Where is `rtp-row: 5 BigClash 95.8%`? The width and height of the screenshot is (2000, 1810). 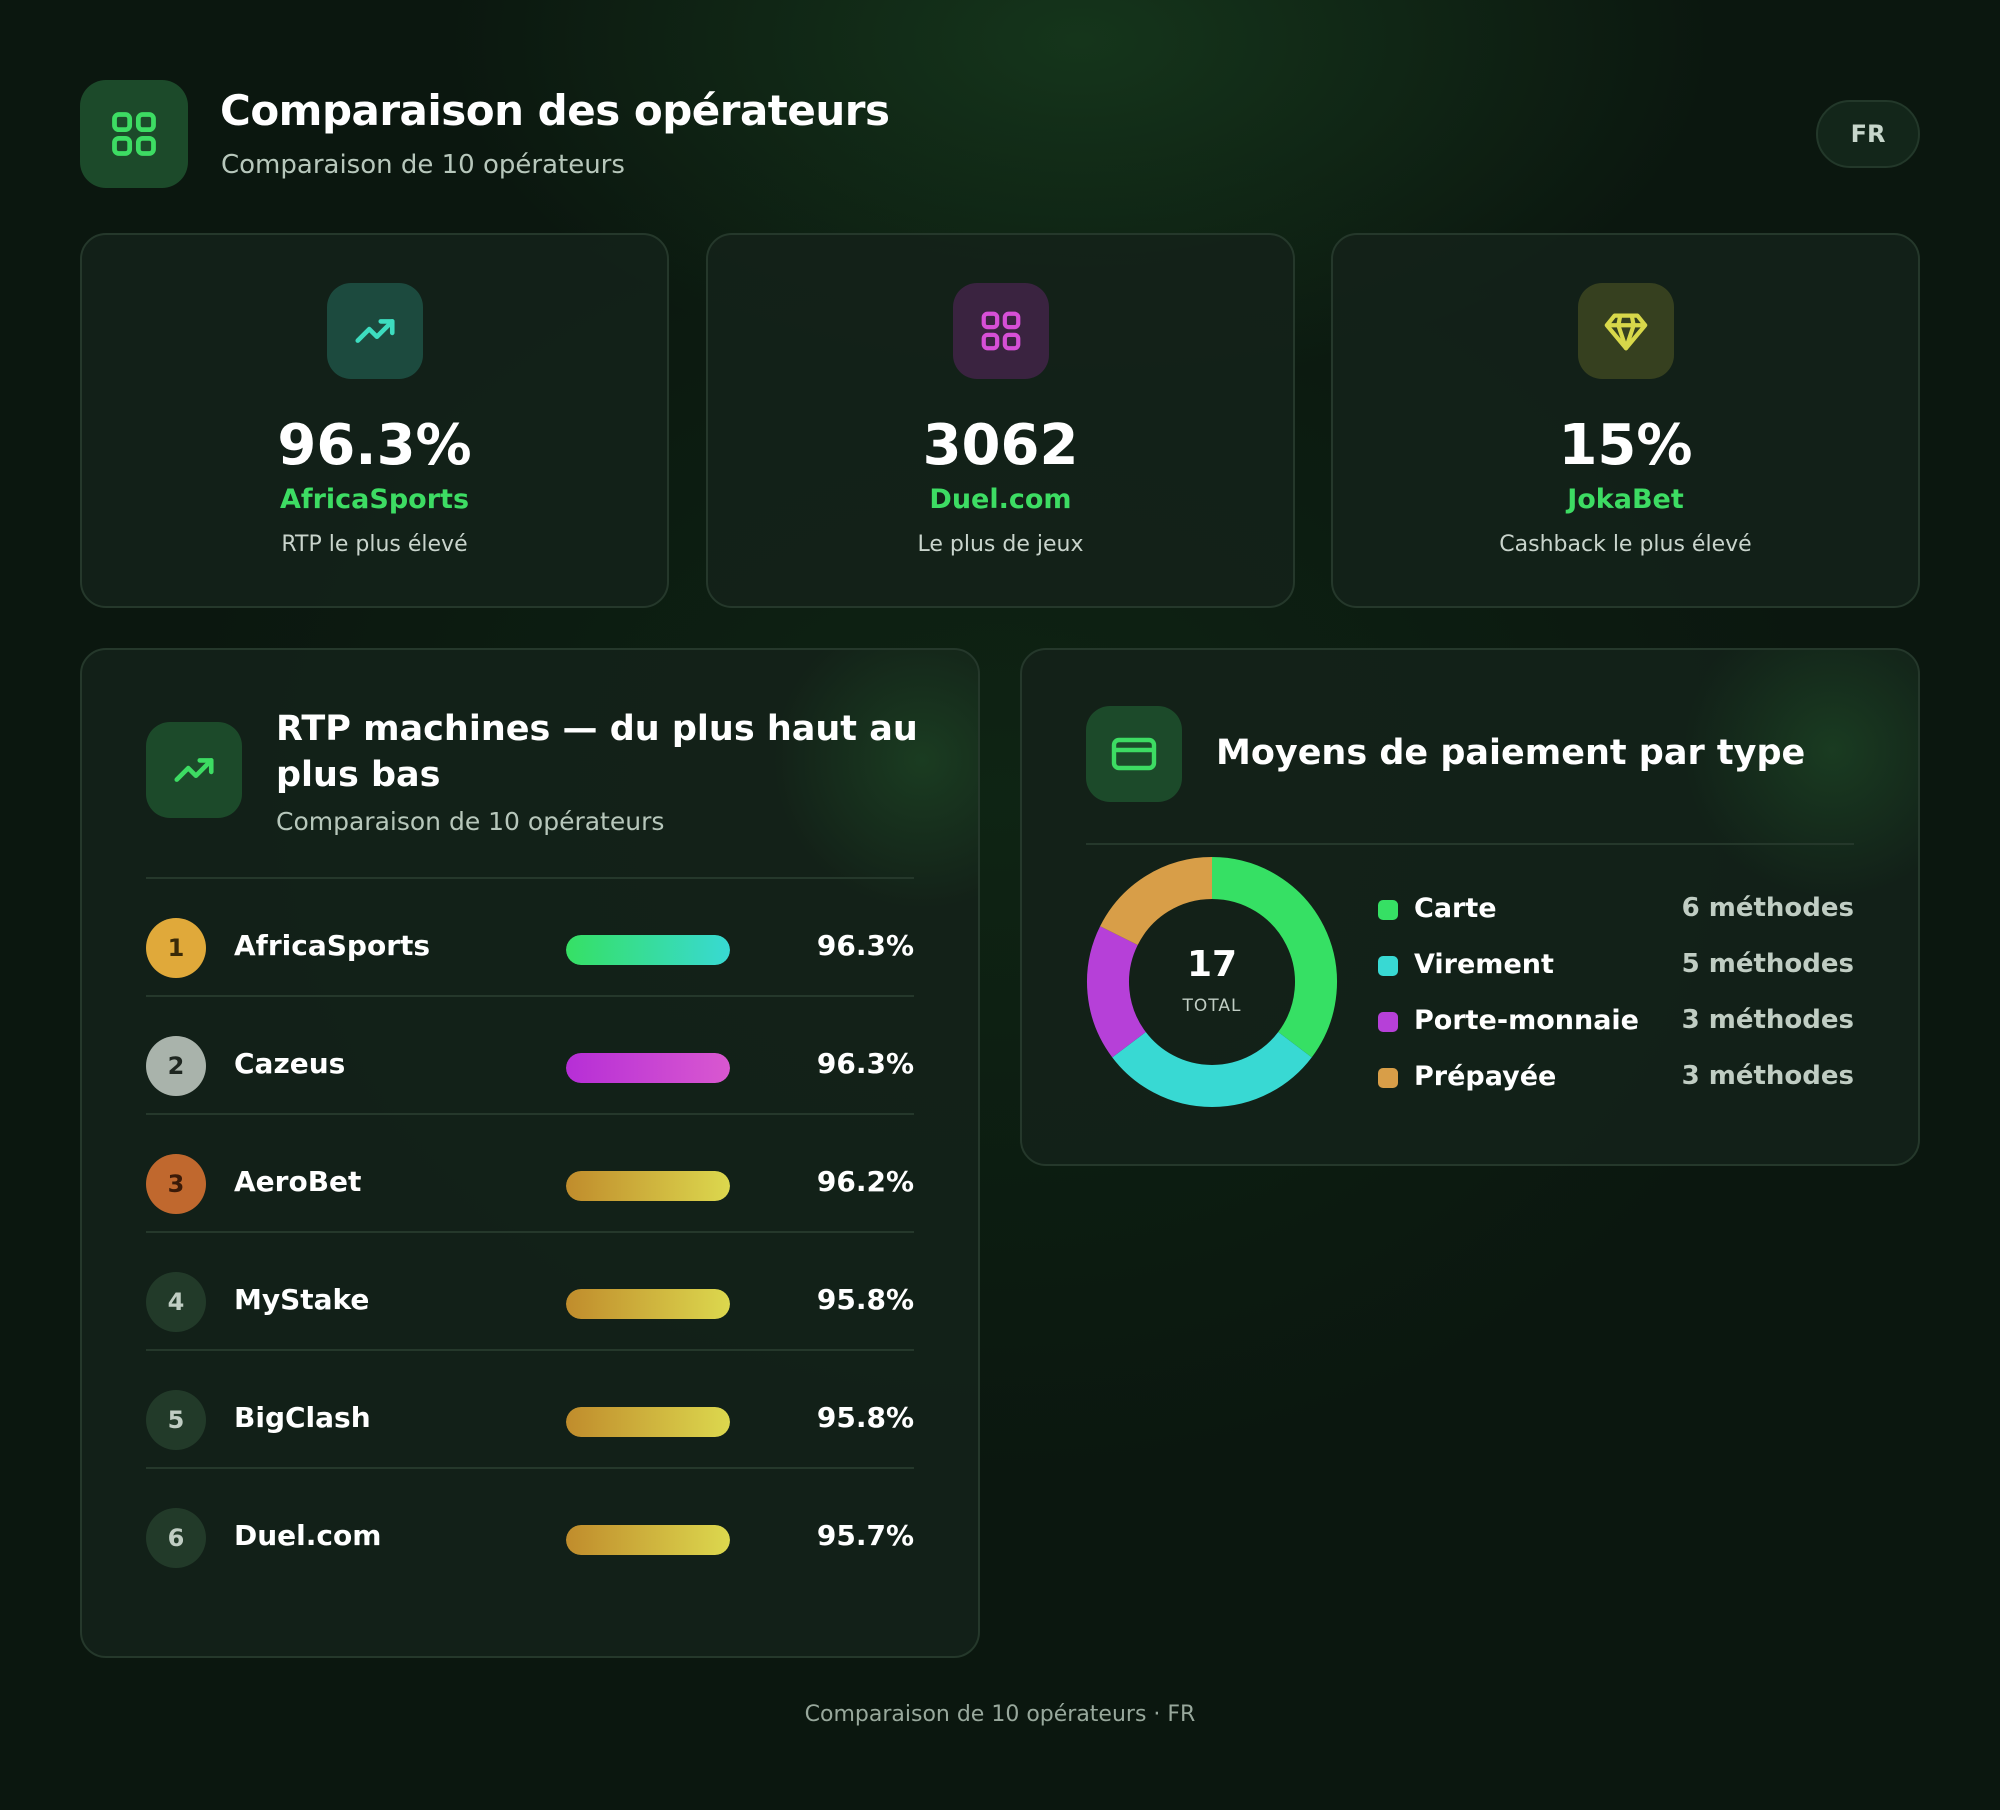
rtp-row: 5 BigClash 95.8% is located at coordinates (530, 1410).